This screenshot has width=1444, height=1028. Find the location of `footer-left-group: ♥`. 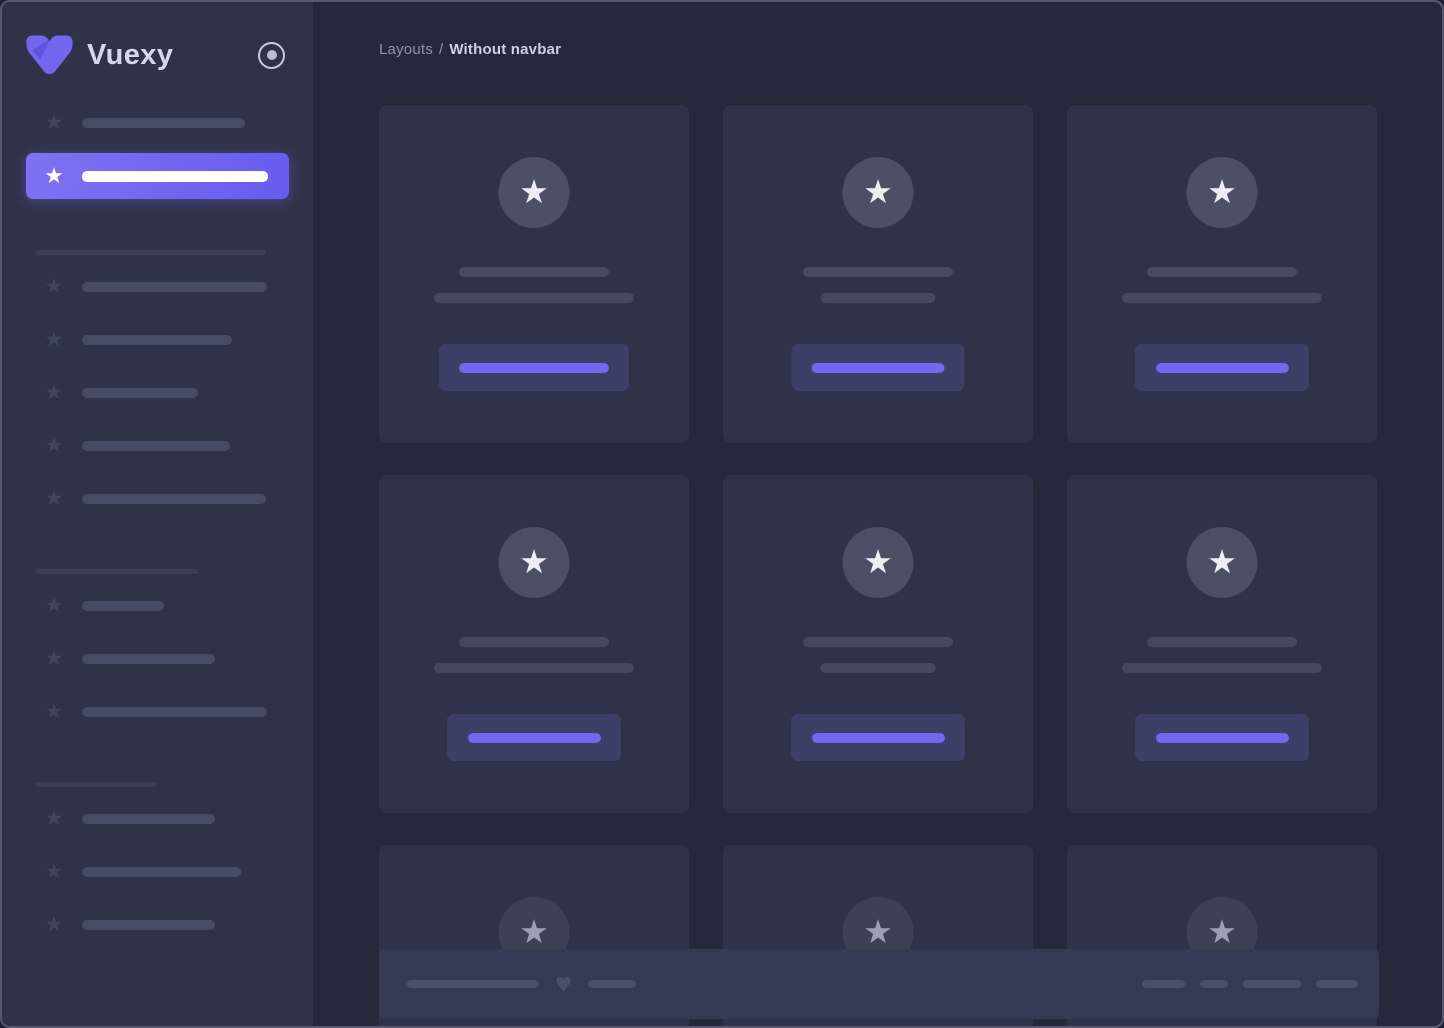

footer-left-group: ♥ is located at coordinates (522, 983).